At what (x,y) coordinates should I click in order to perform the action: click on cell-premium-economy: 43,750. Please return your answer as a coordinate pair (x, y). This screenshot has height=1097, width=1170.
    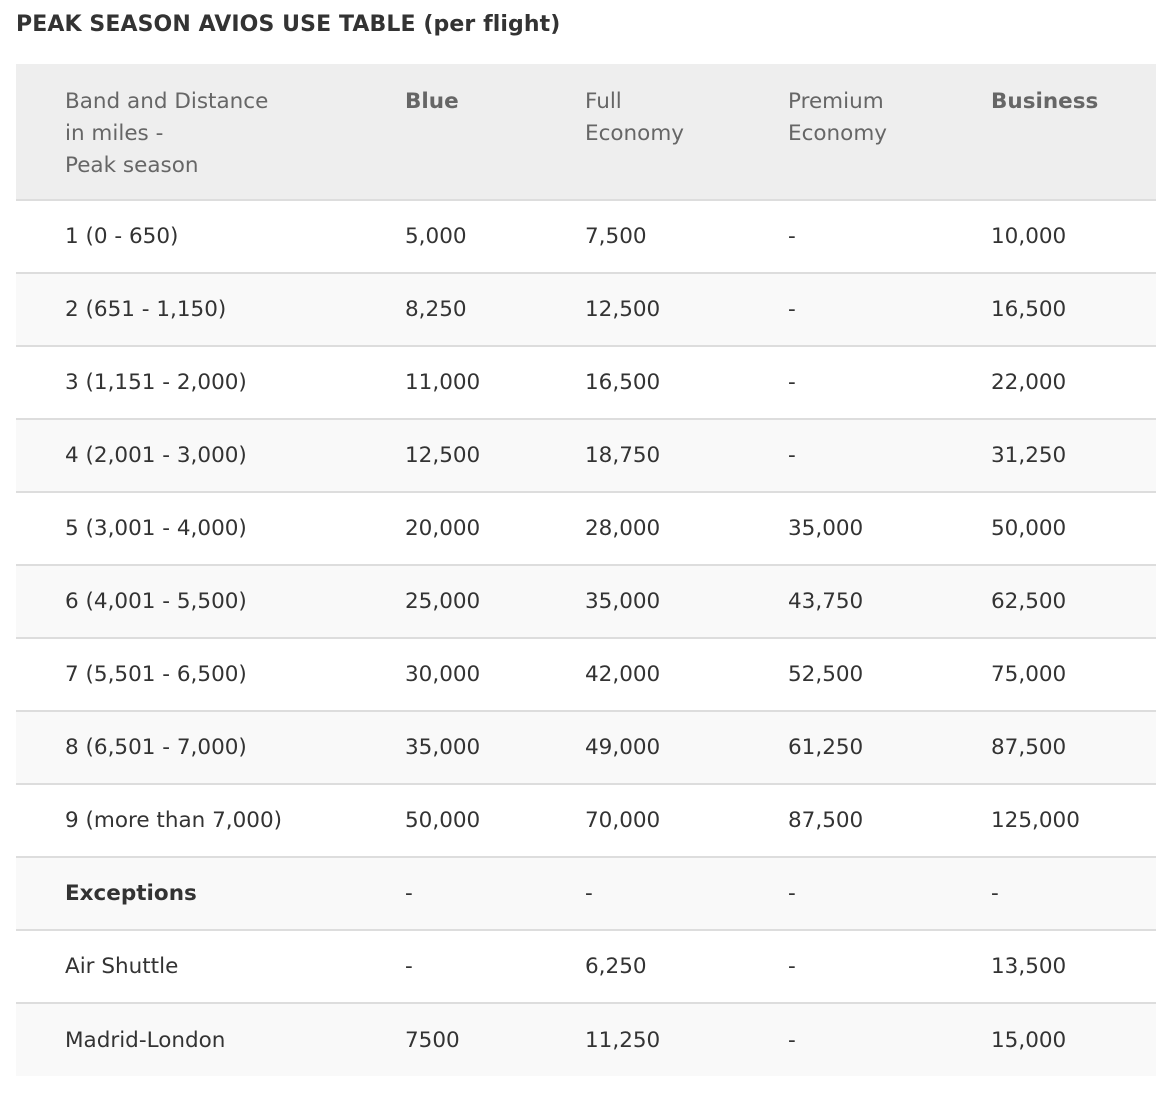
    Looking at the image, I should click on (826, 601).